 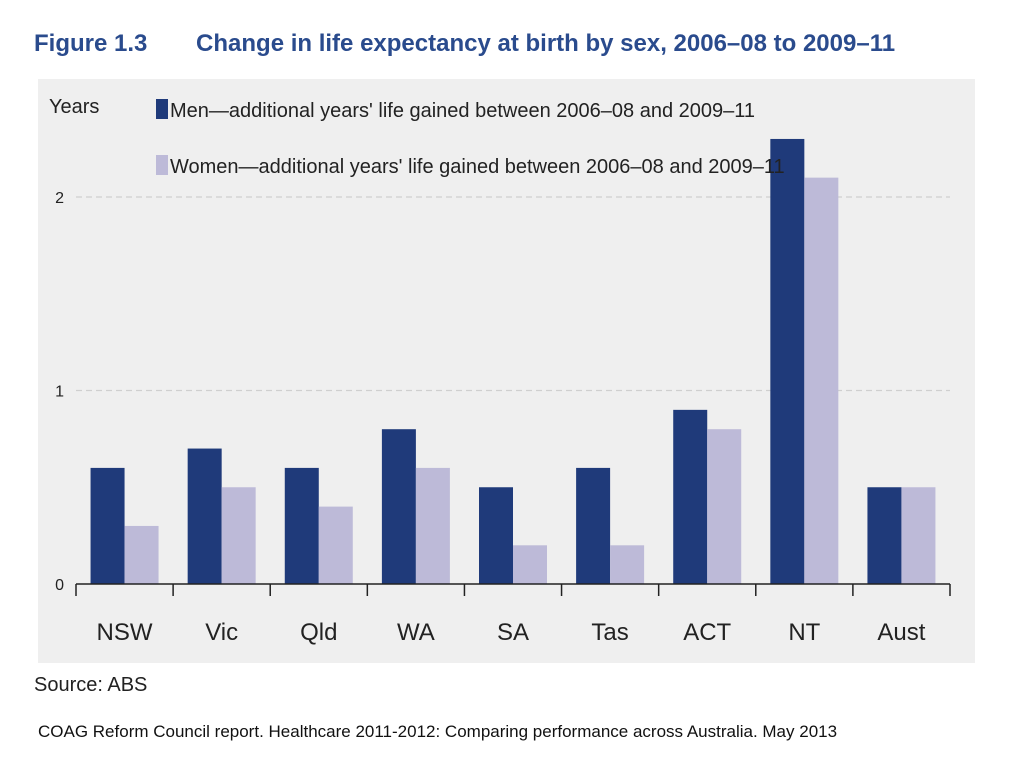 I want to click on source-note: Source: ABS, so click(x=91, y=685).